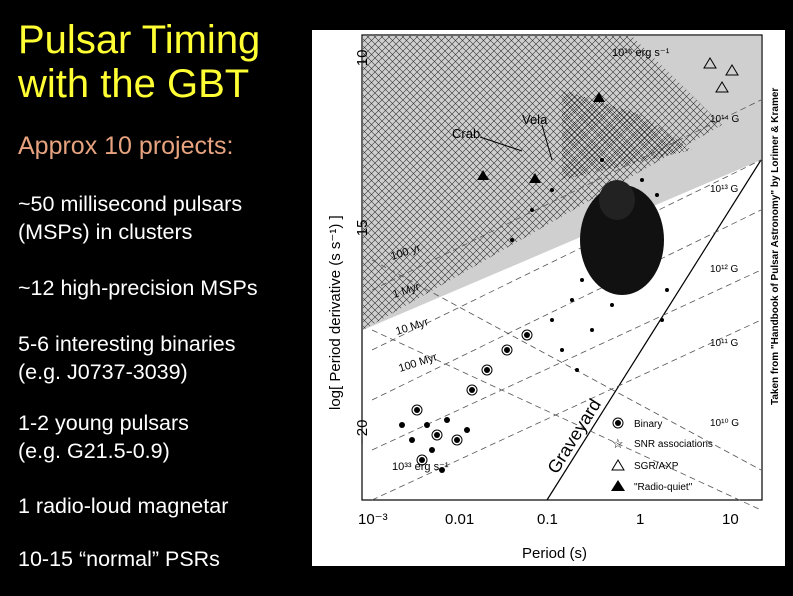 The height and width of the screenshot is (596, 793). Describe the element at coordinates (127, 344) in the screenshot. I see `bullet-binaries-1: 5-6 interesting binaries` at that location.